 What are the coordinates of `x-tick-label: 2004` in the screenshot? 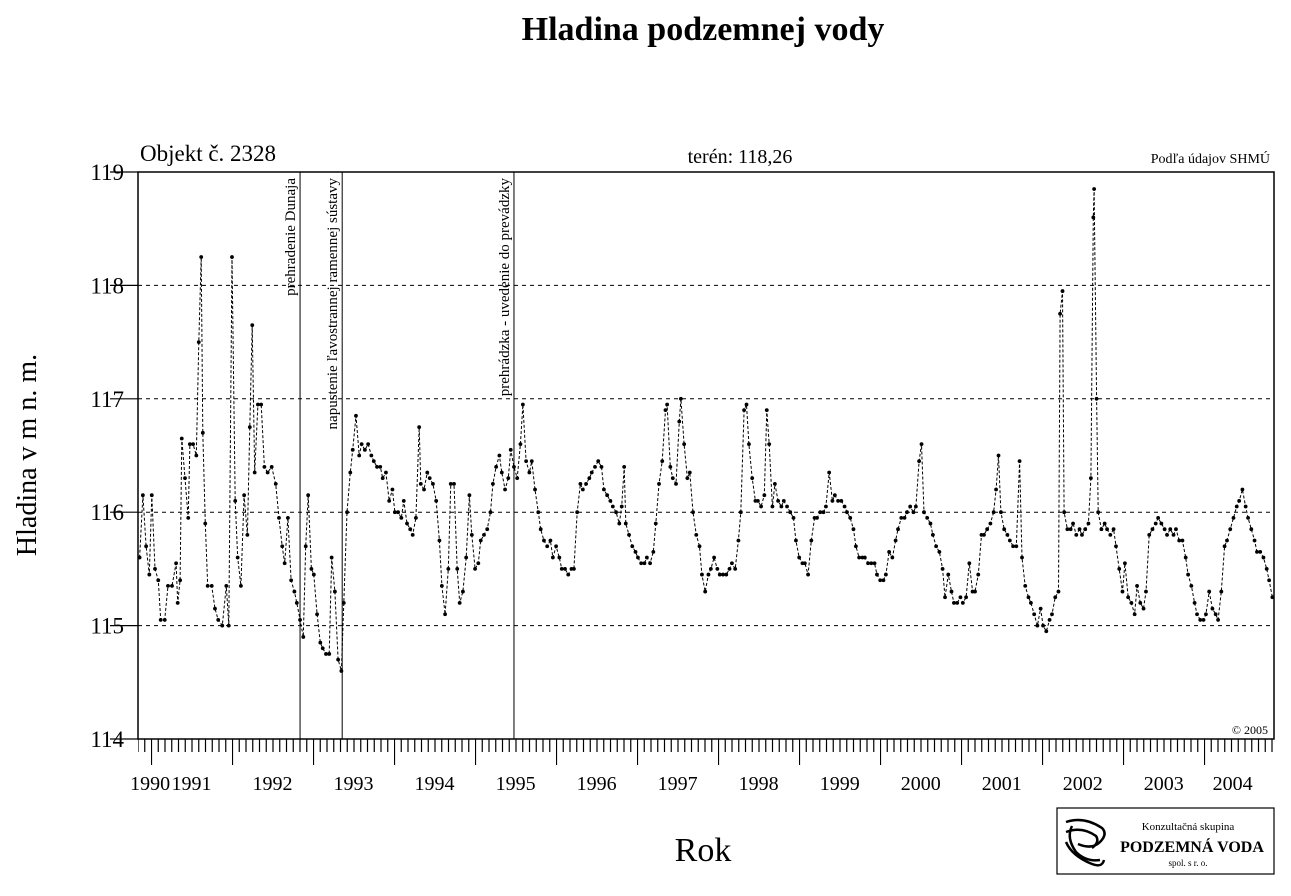 It's located at (1233, 784).